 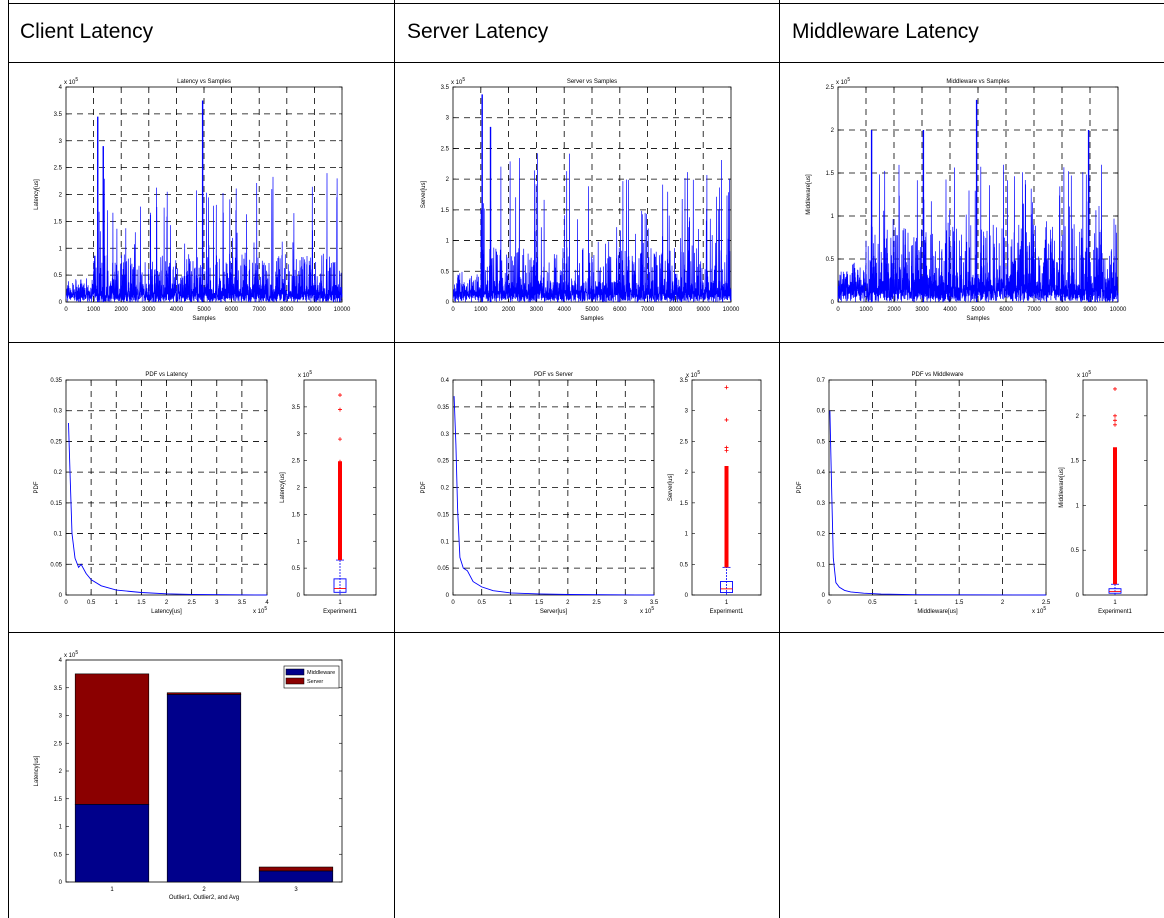 I want to click on y-tick-label: 0.35, so click(x=56, y=381).